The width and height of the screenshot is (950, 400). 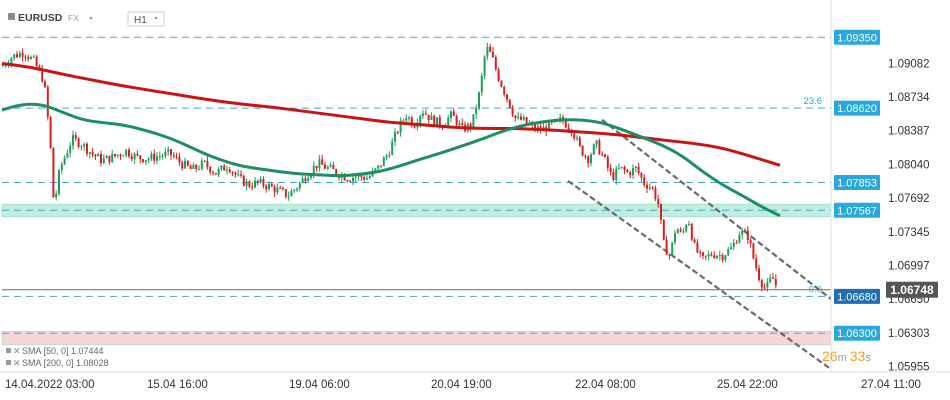 What do you see at coordinates (177, 385) in the screenshot?
I see `x-tick-label: 15.04 16:00` at bounding box center [177, 385].